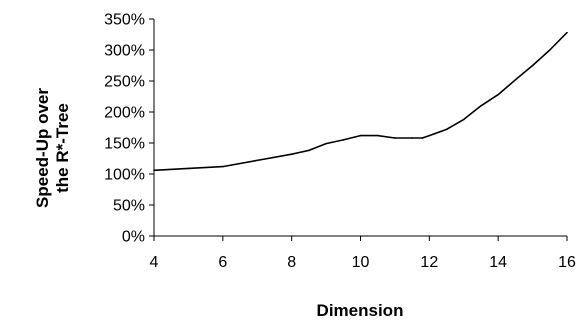 The image size is (578, 324). Describe the element at coordinates (124, 20) in the screenshot. I see `y-tick-label: 350%` at that location.